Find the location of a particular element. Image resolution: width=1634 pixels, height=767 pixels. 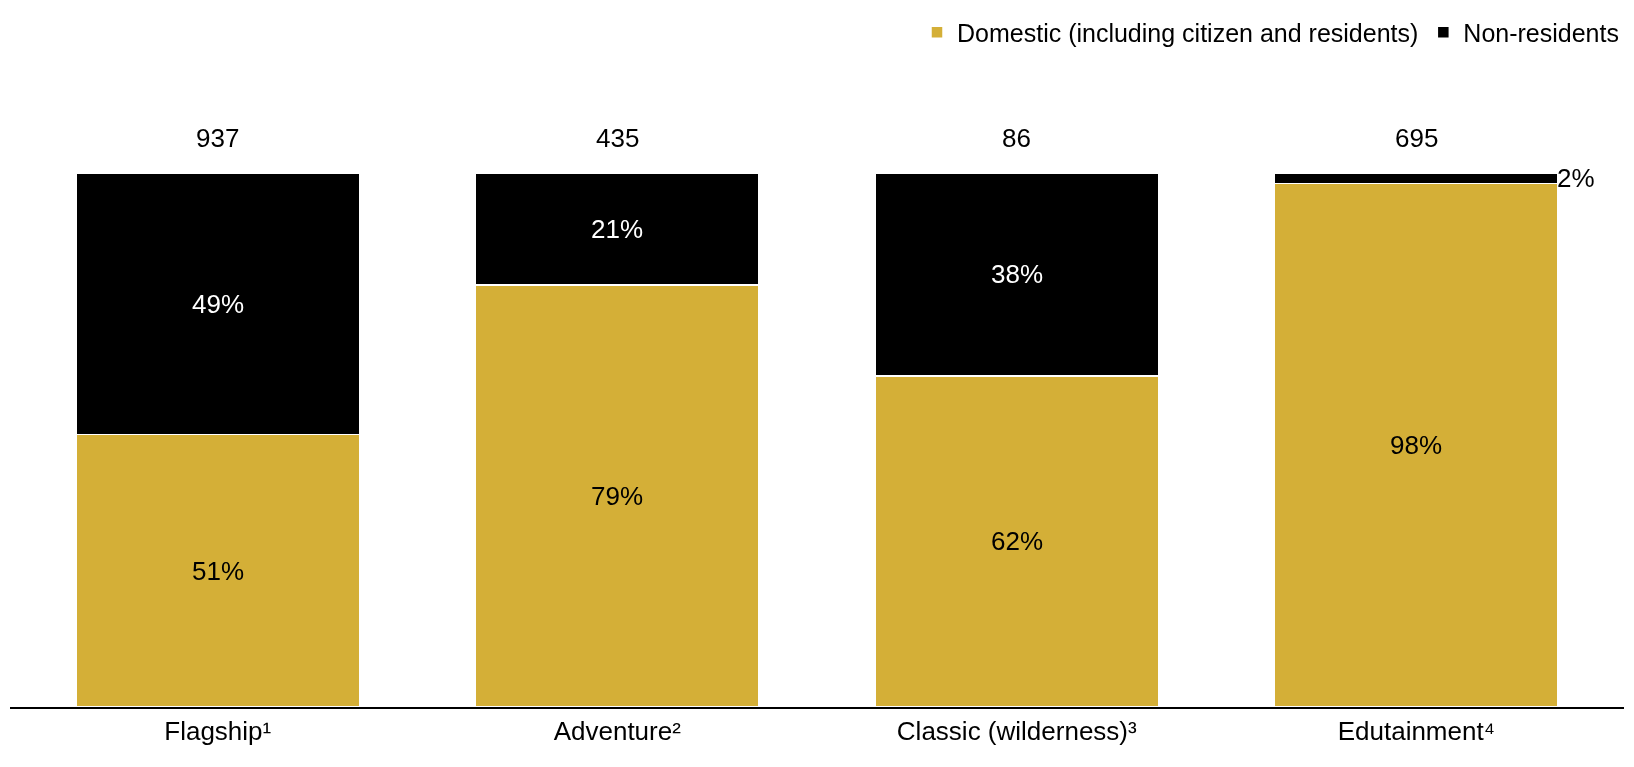

data-label: 79% is located at coordinates (617, 496).